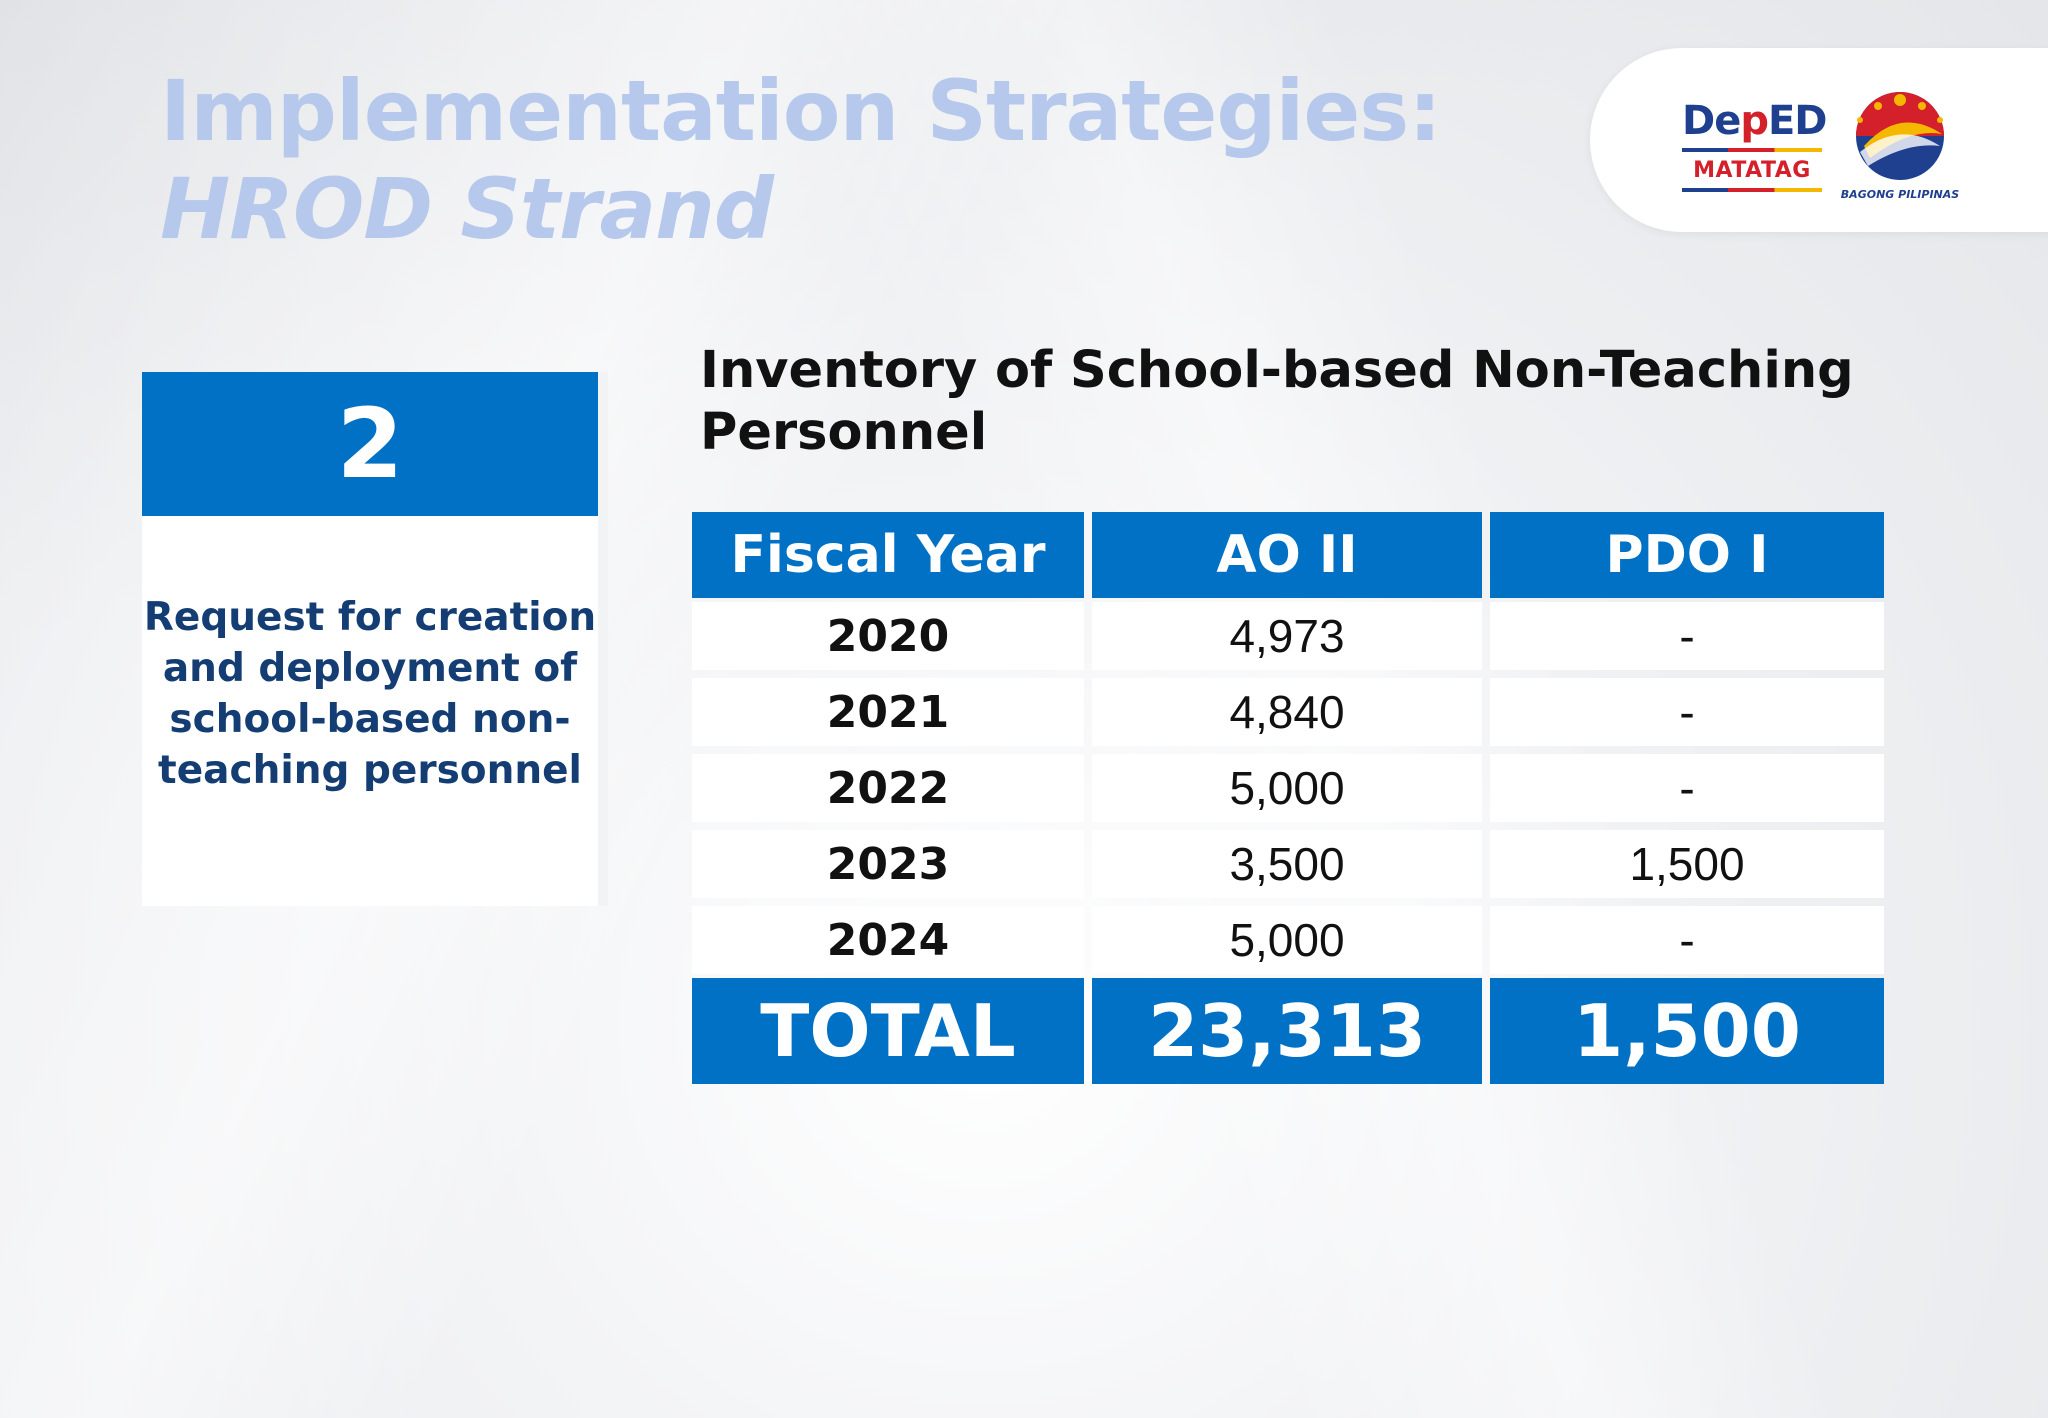  Describe the element at coordinates (1687, 555) in the screenshot. I see `column-header-pdo-i: PDO I` at that location.